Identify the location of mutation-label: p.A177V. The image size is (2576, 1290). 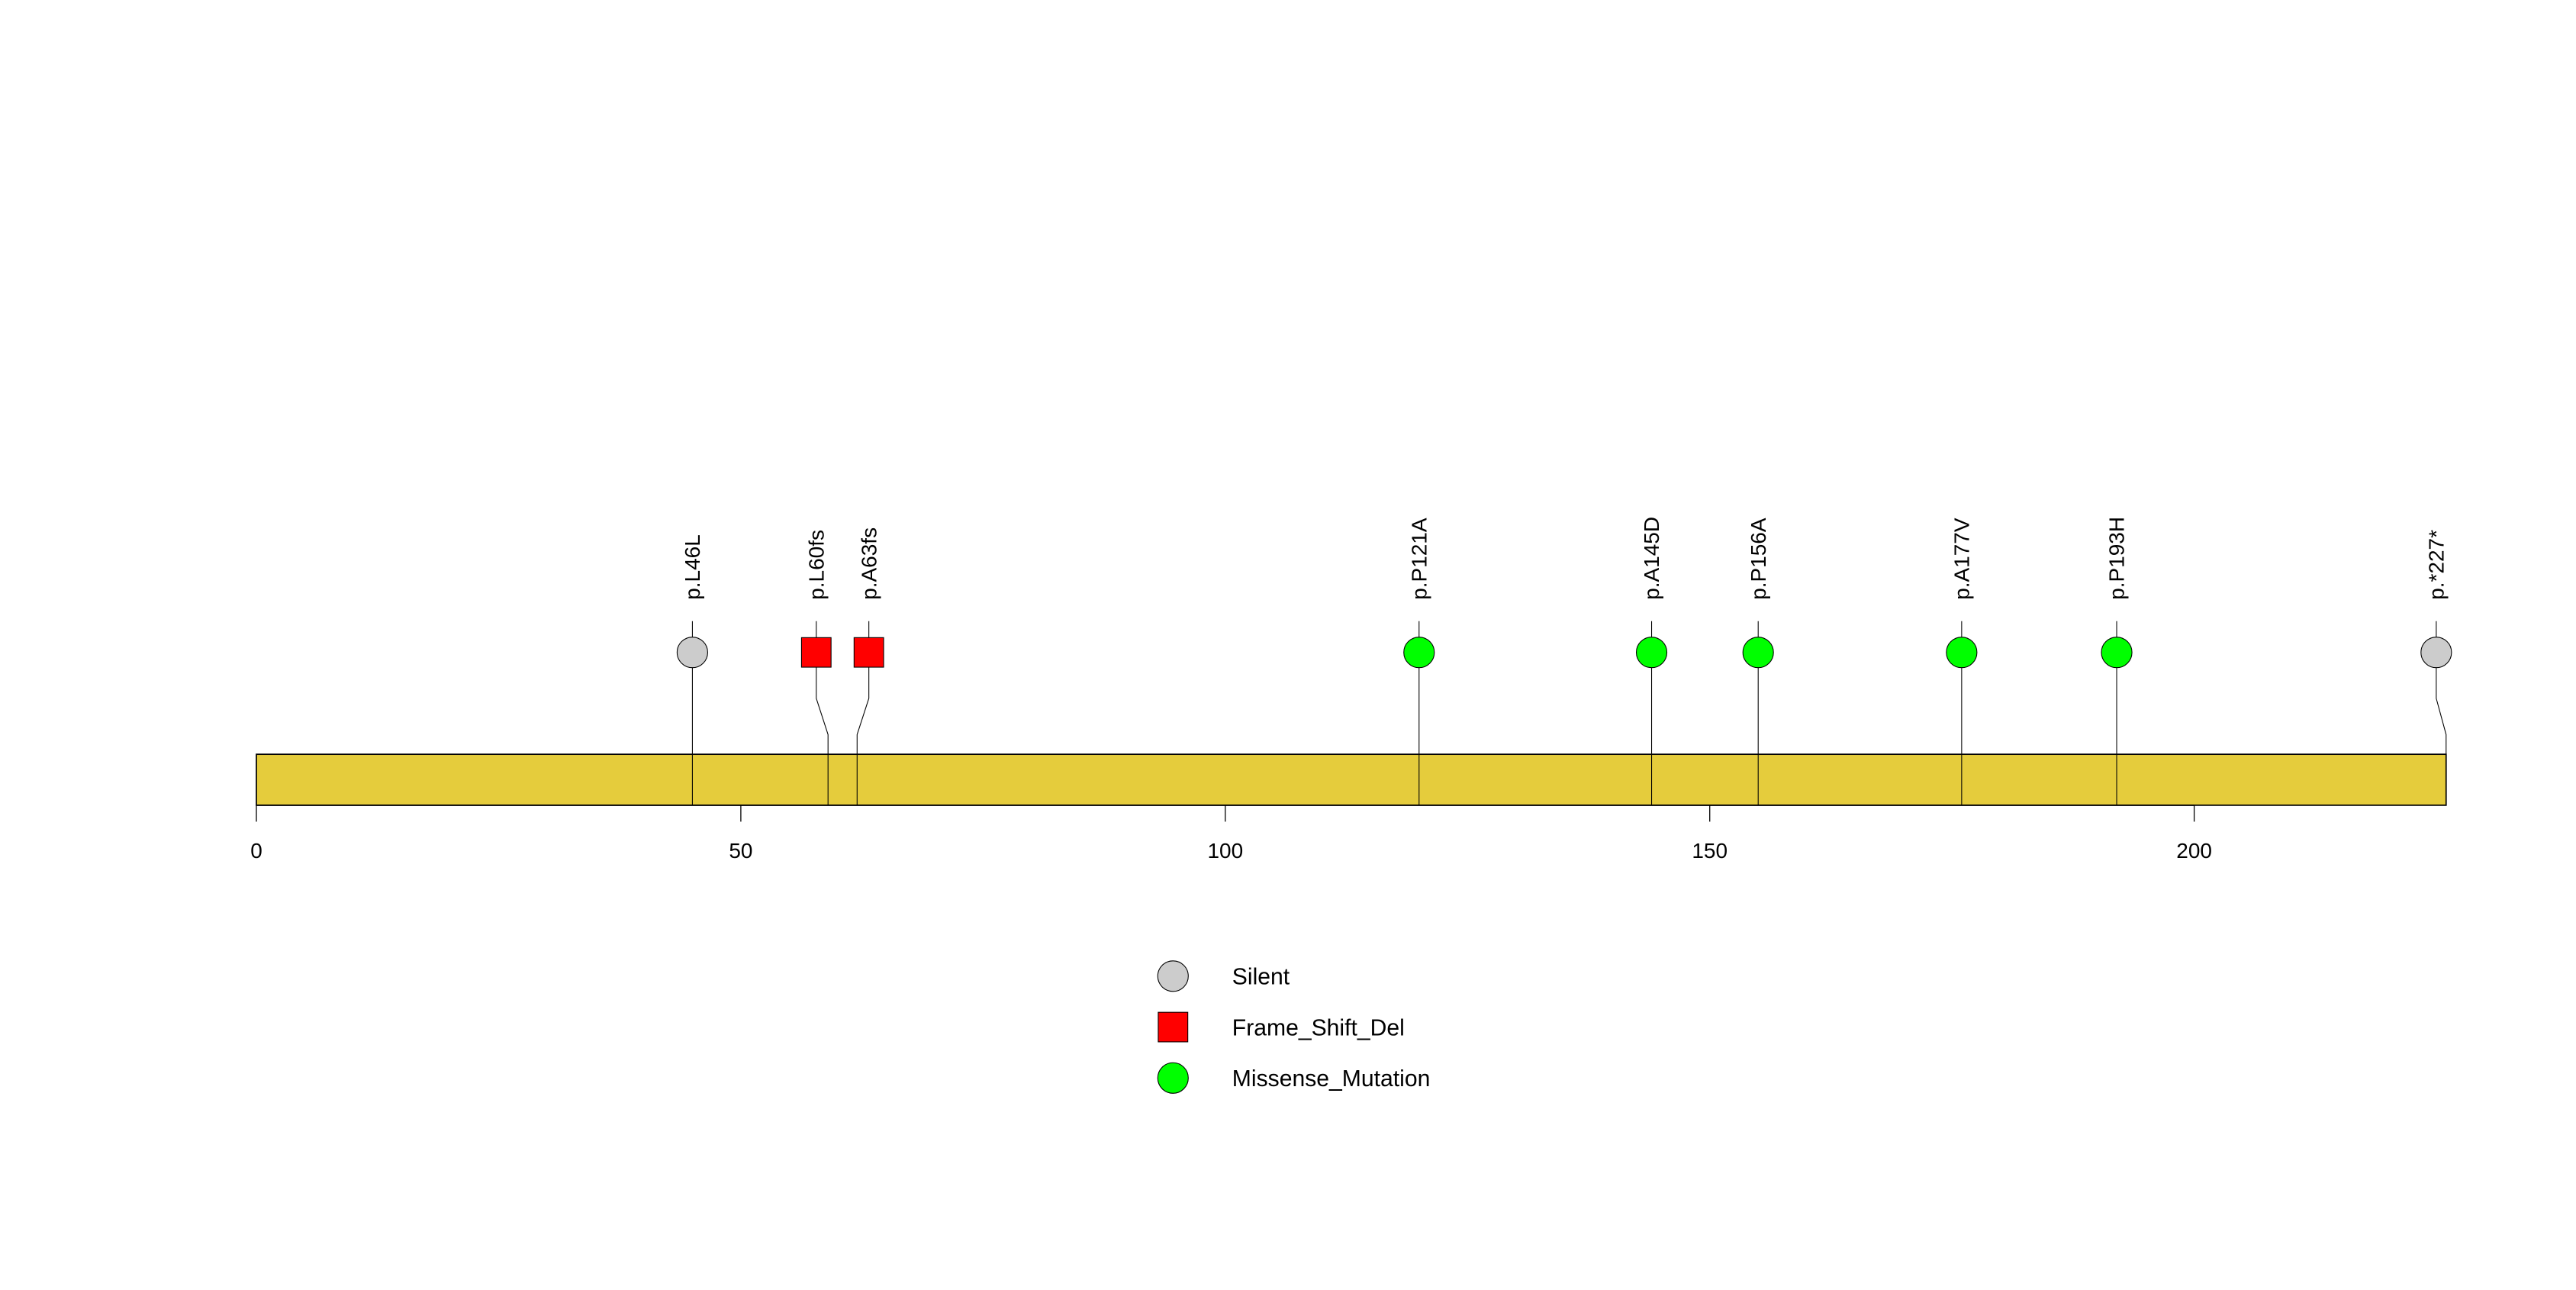
(1962, 559).